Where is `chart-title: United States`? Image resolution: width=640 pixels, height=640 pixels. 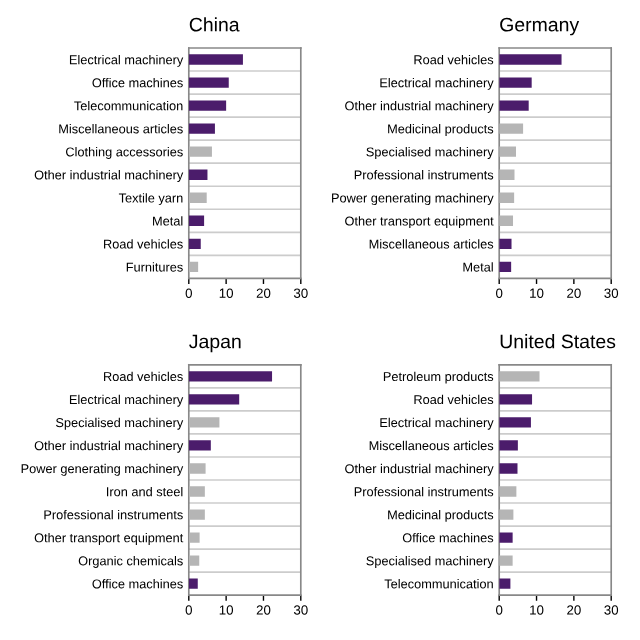 chart-title: United States is located at coordinates (558, 341).